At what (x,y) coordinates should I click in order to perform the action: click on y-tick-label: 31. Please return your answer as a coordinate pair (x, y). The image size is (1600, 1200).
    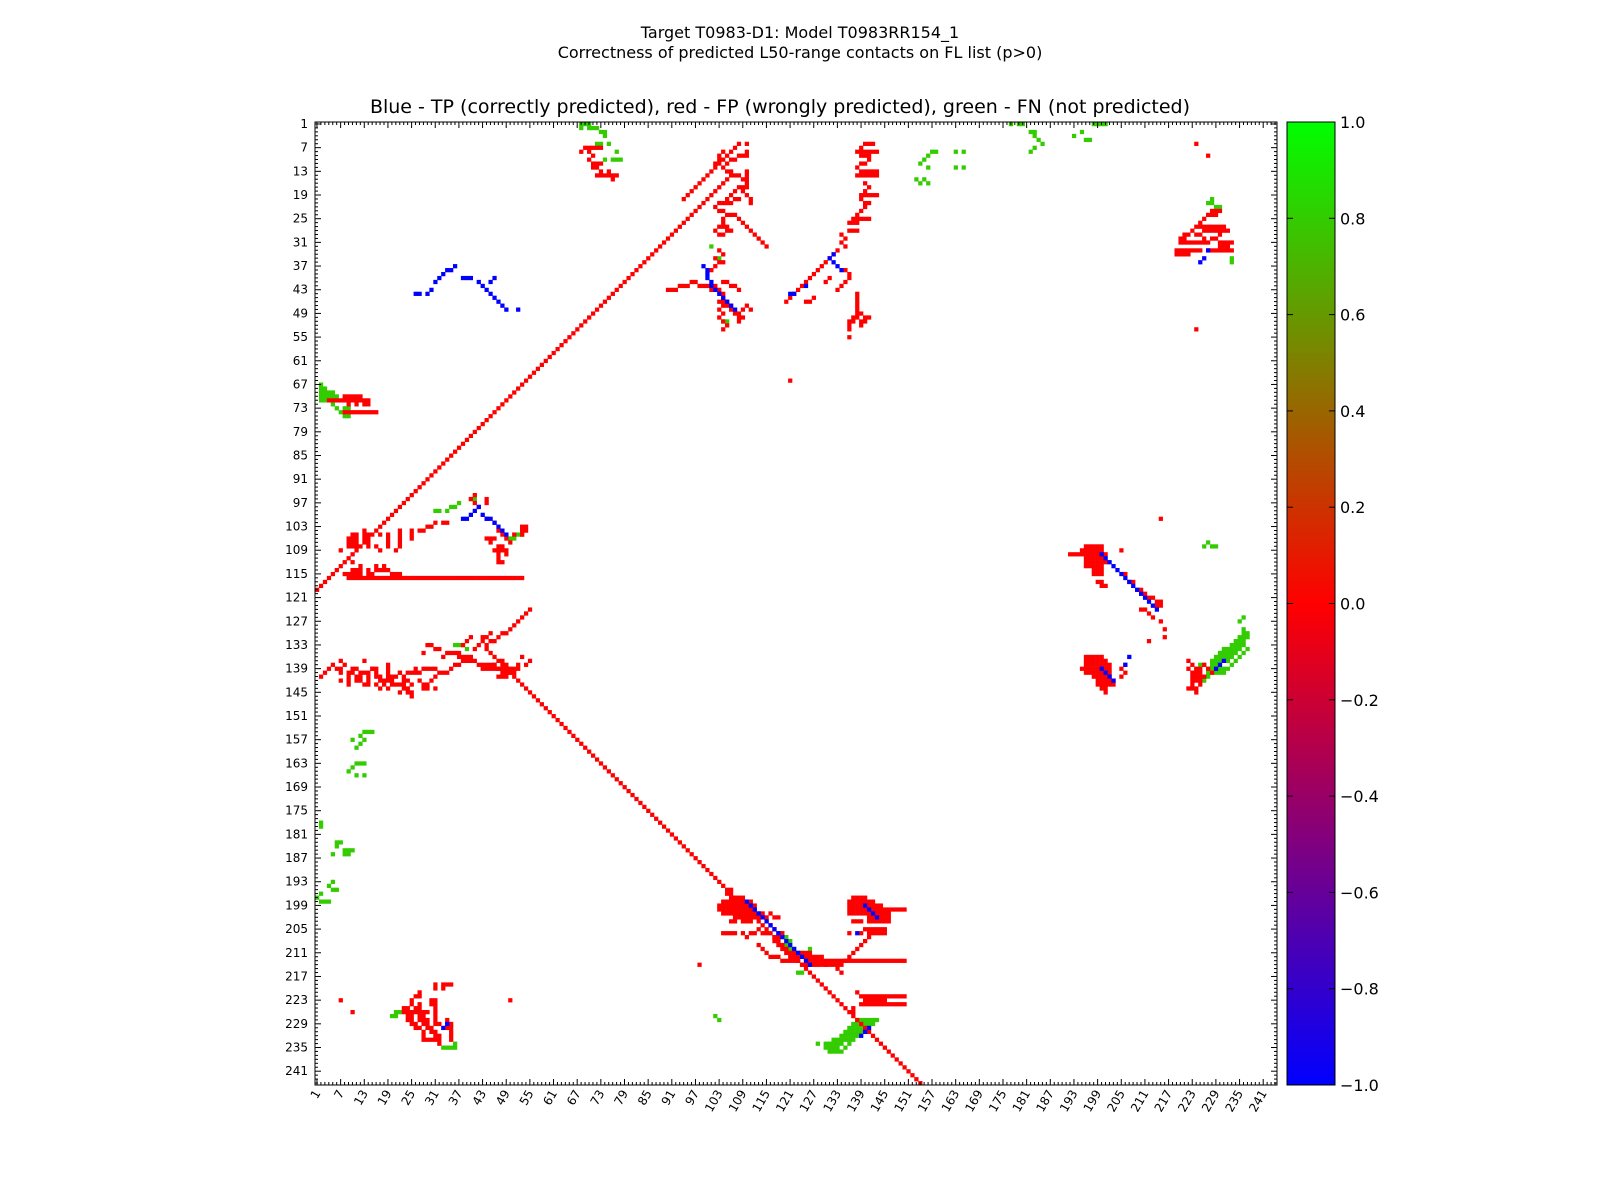
    Looking at the image, I should click on (300, 242).